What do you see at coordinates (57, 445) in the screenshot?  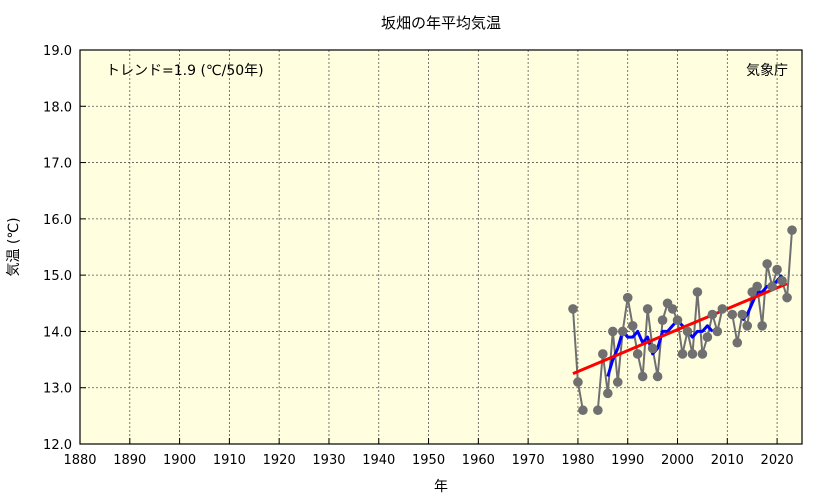 I see `y-tick-label: 12.0` at bounding box center [57, 445].